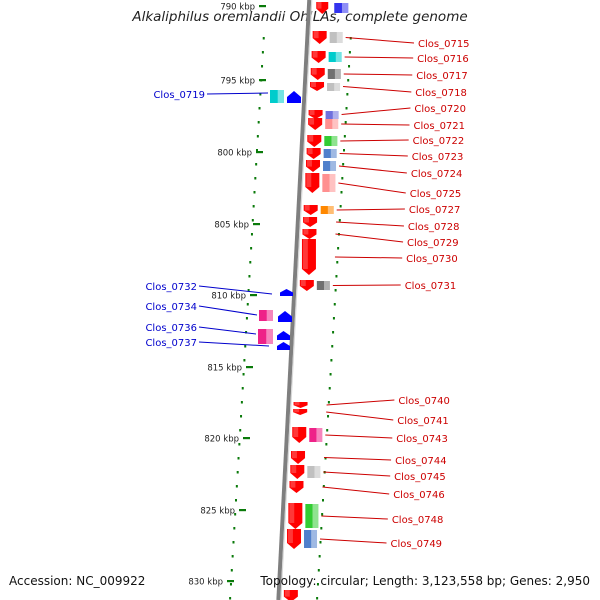  I want to click on gene-label-clos_0716: Clos_0716, so click(443, 59).